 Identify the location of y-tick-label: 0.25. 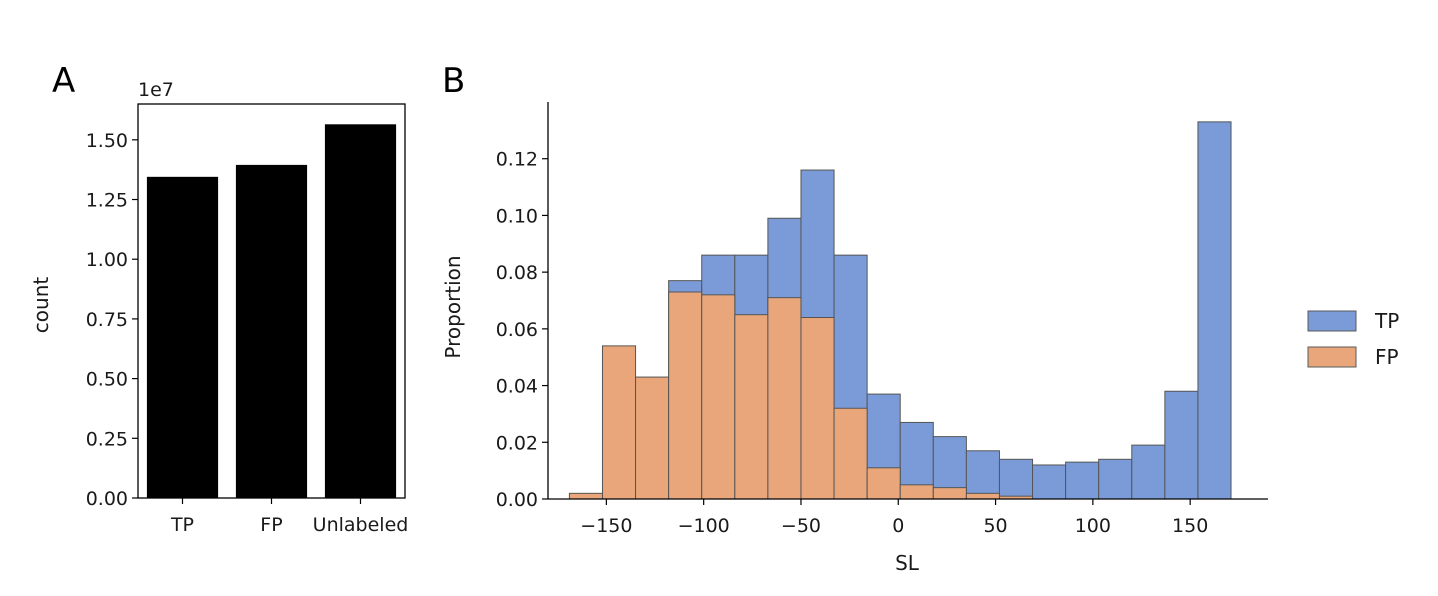
(107, 439).